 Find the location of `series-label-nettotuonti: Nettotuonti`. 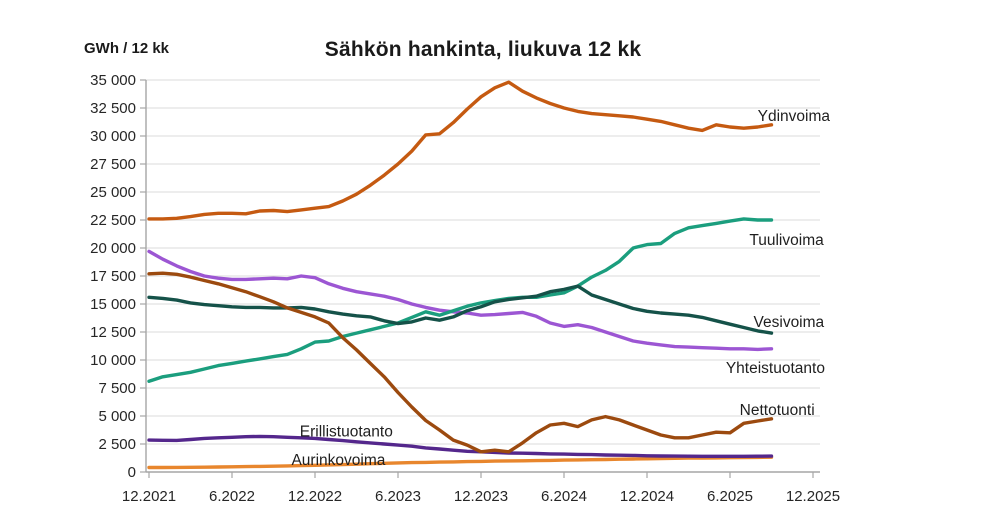

series-label-nettotuonti: Nettotuonti is located at coordinates (777, 410).